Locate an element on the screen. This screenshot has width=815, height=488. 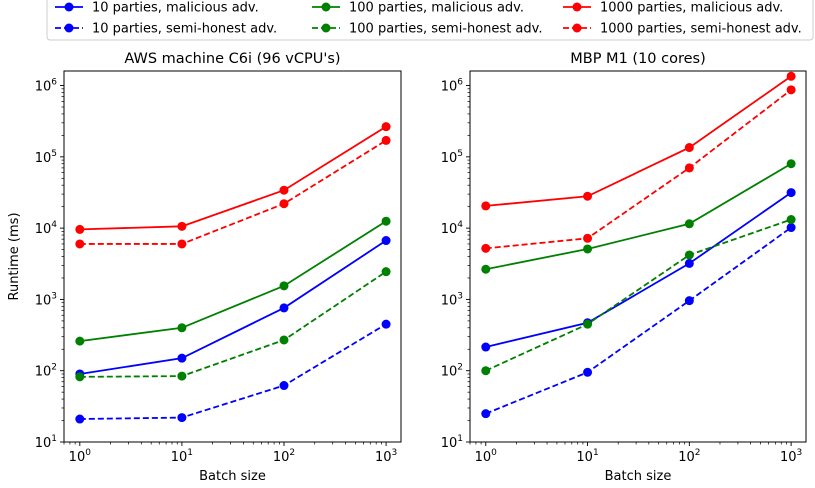
tick-exponent: 6 is located at coordinates (460, 83).